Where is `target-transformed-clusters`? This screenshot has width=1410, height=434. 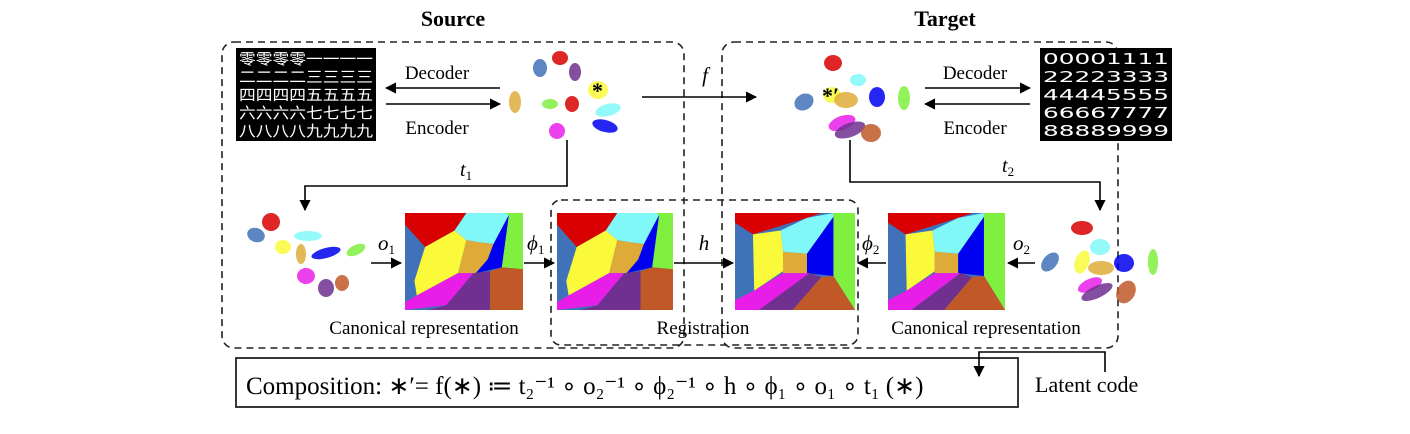
target-transformed-clusters is located at coordinates (1099, 262).